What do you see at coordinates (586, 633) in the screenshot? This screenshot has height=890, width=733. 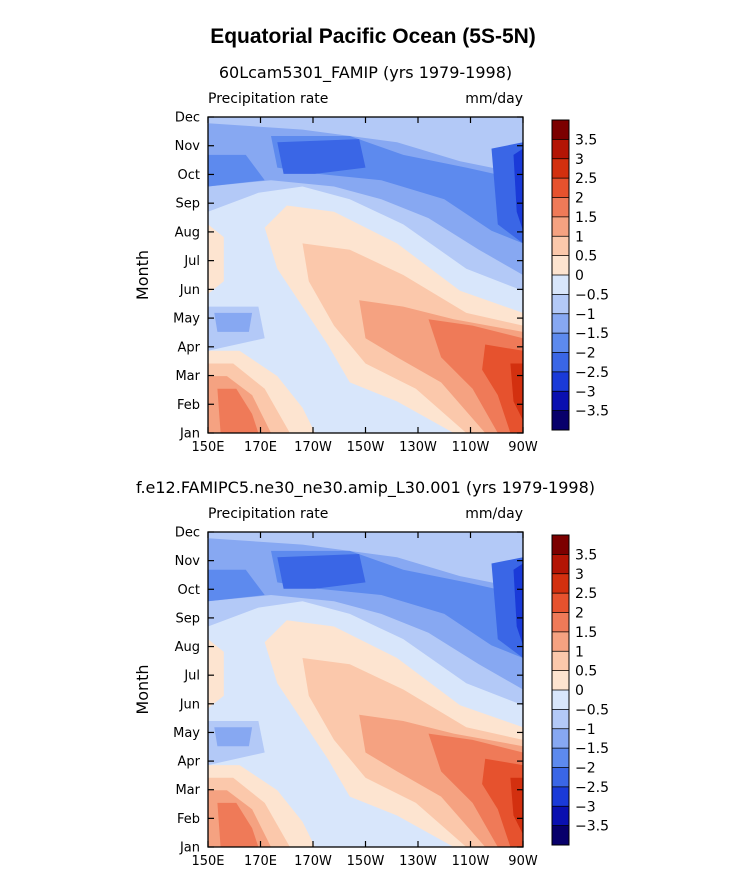 I see `colorbar-label: 1.5` at bounding box center [586, 633].